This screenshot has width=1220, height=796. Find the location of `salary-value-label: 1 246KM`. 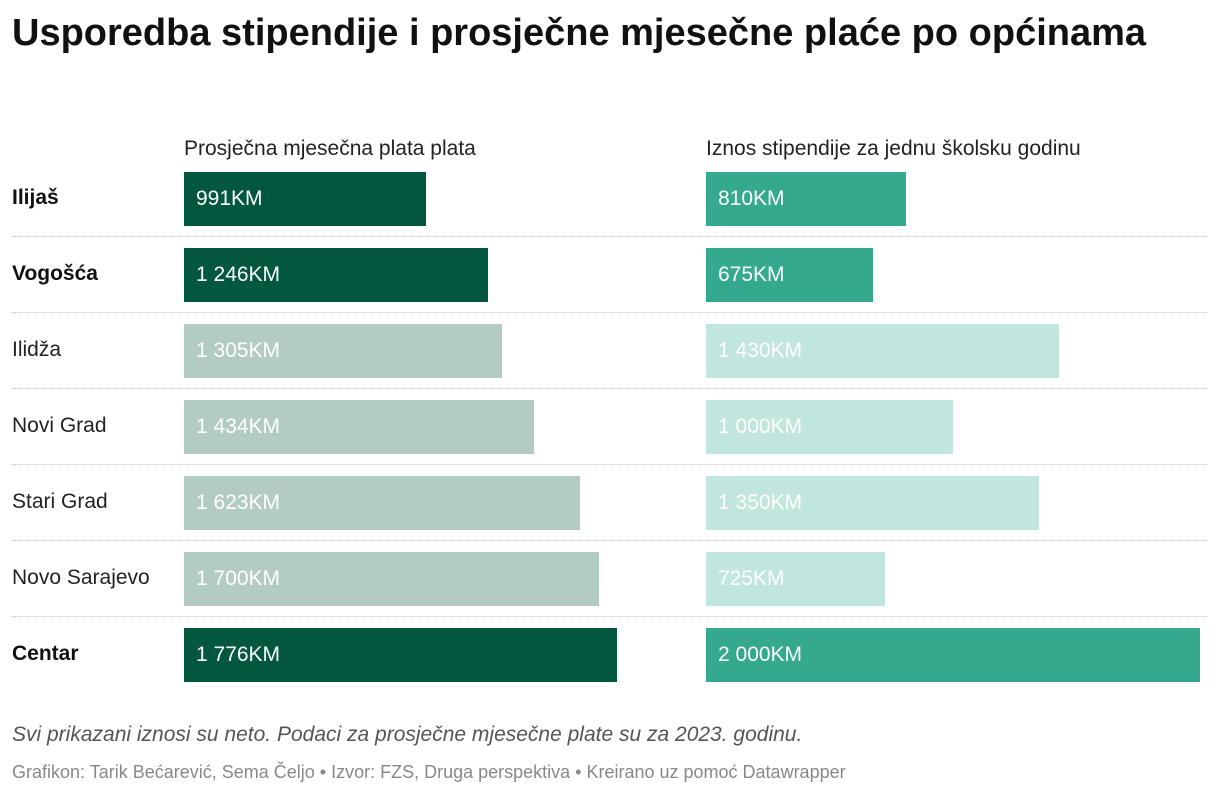

salary-value-label: 1 246KM is located at coordinates (238, 274).